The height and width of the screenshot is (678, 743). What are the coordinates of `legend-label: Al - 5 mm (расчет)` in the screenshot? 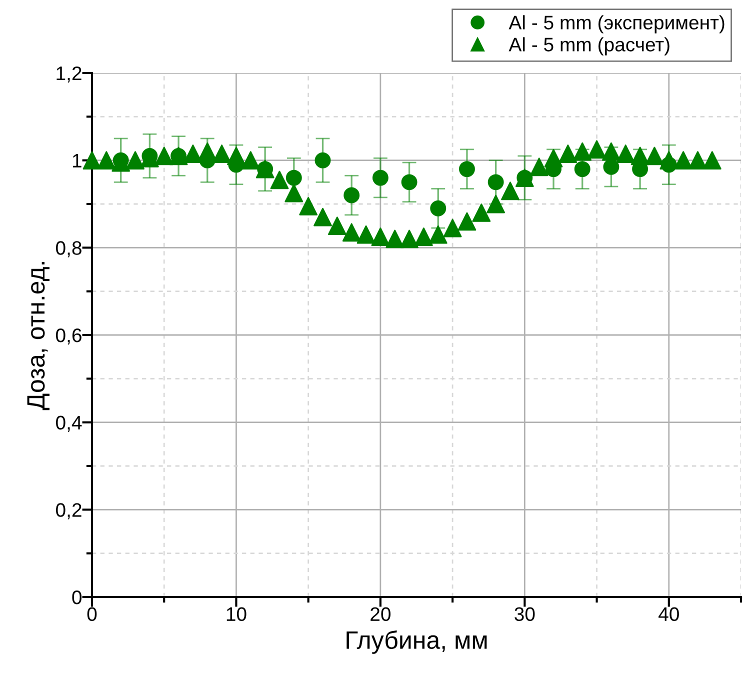 It's located at (589, 46).